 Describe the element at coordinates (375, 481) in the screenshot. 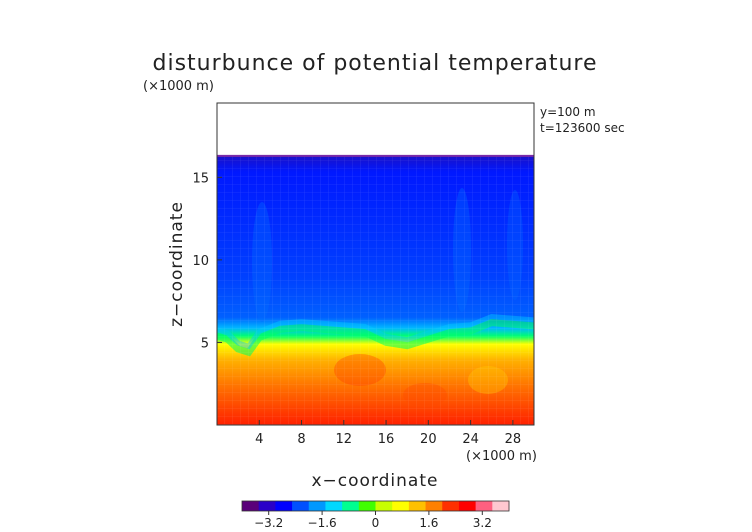

I see `x-axis-label: x−coordinate` at that location.